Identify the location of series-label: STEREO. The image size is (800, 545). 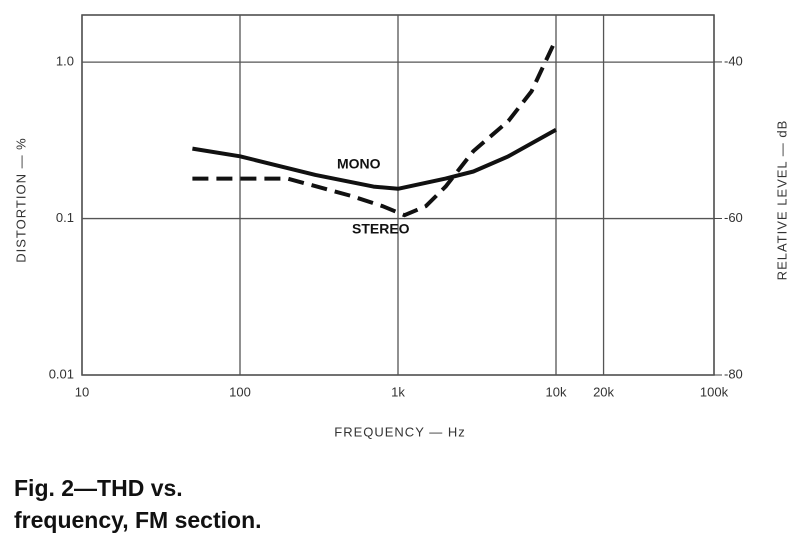
(381, 229).